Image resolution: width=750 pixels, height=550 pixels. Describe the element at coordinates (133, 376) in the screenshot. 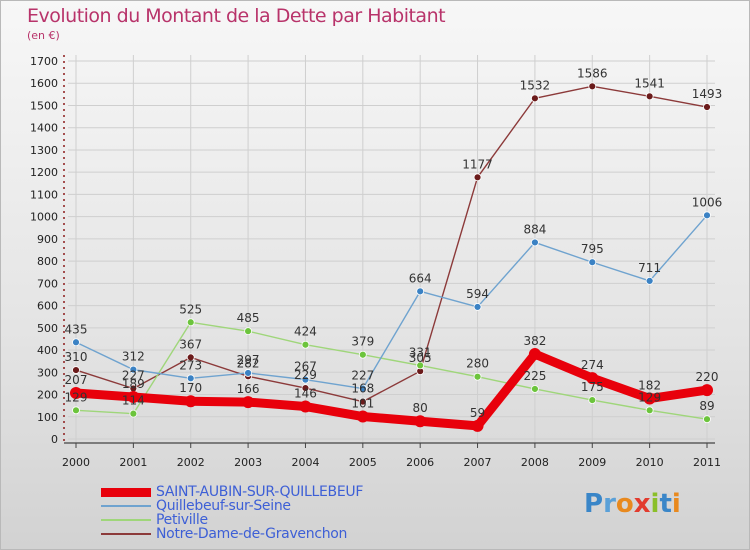

I see `data-label: 227` at that location.